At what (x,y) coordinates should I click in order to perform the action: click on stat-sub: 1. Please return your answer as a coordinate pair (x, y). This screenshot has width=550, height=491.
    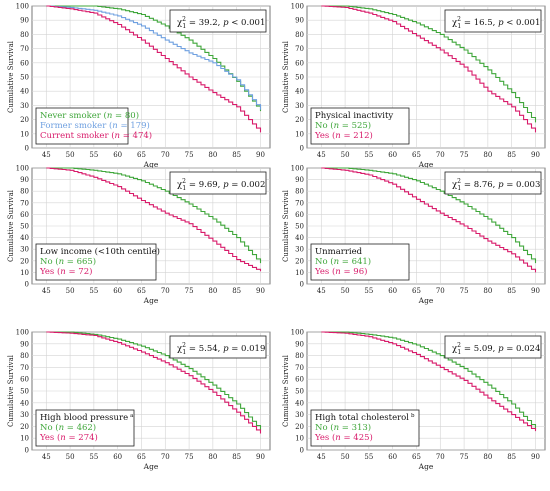
    Looking at the image, I should click on (184, 188).